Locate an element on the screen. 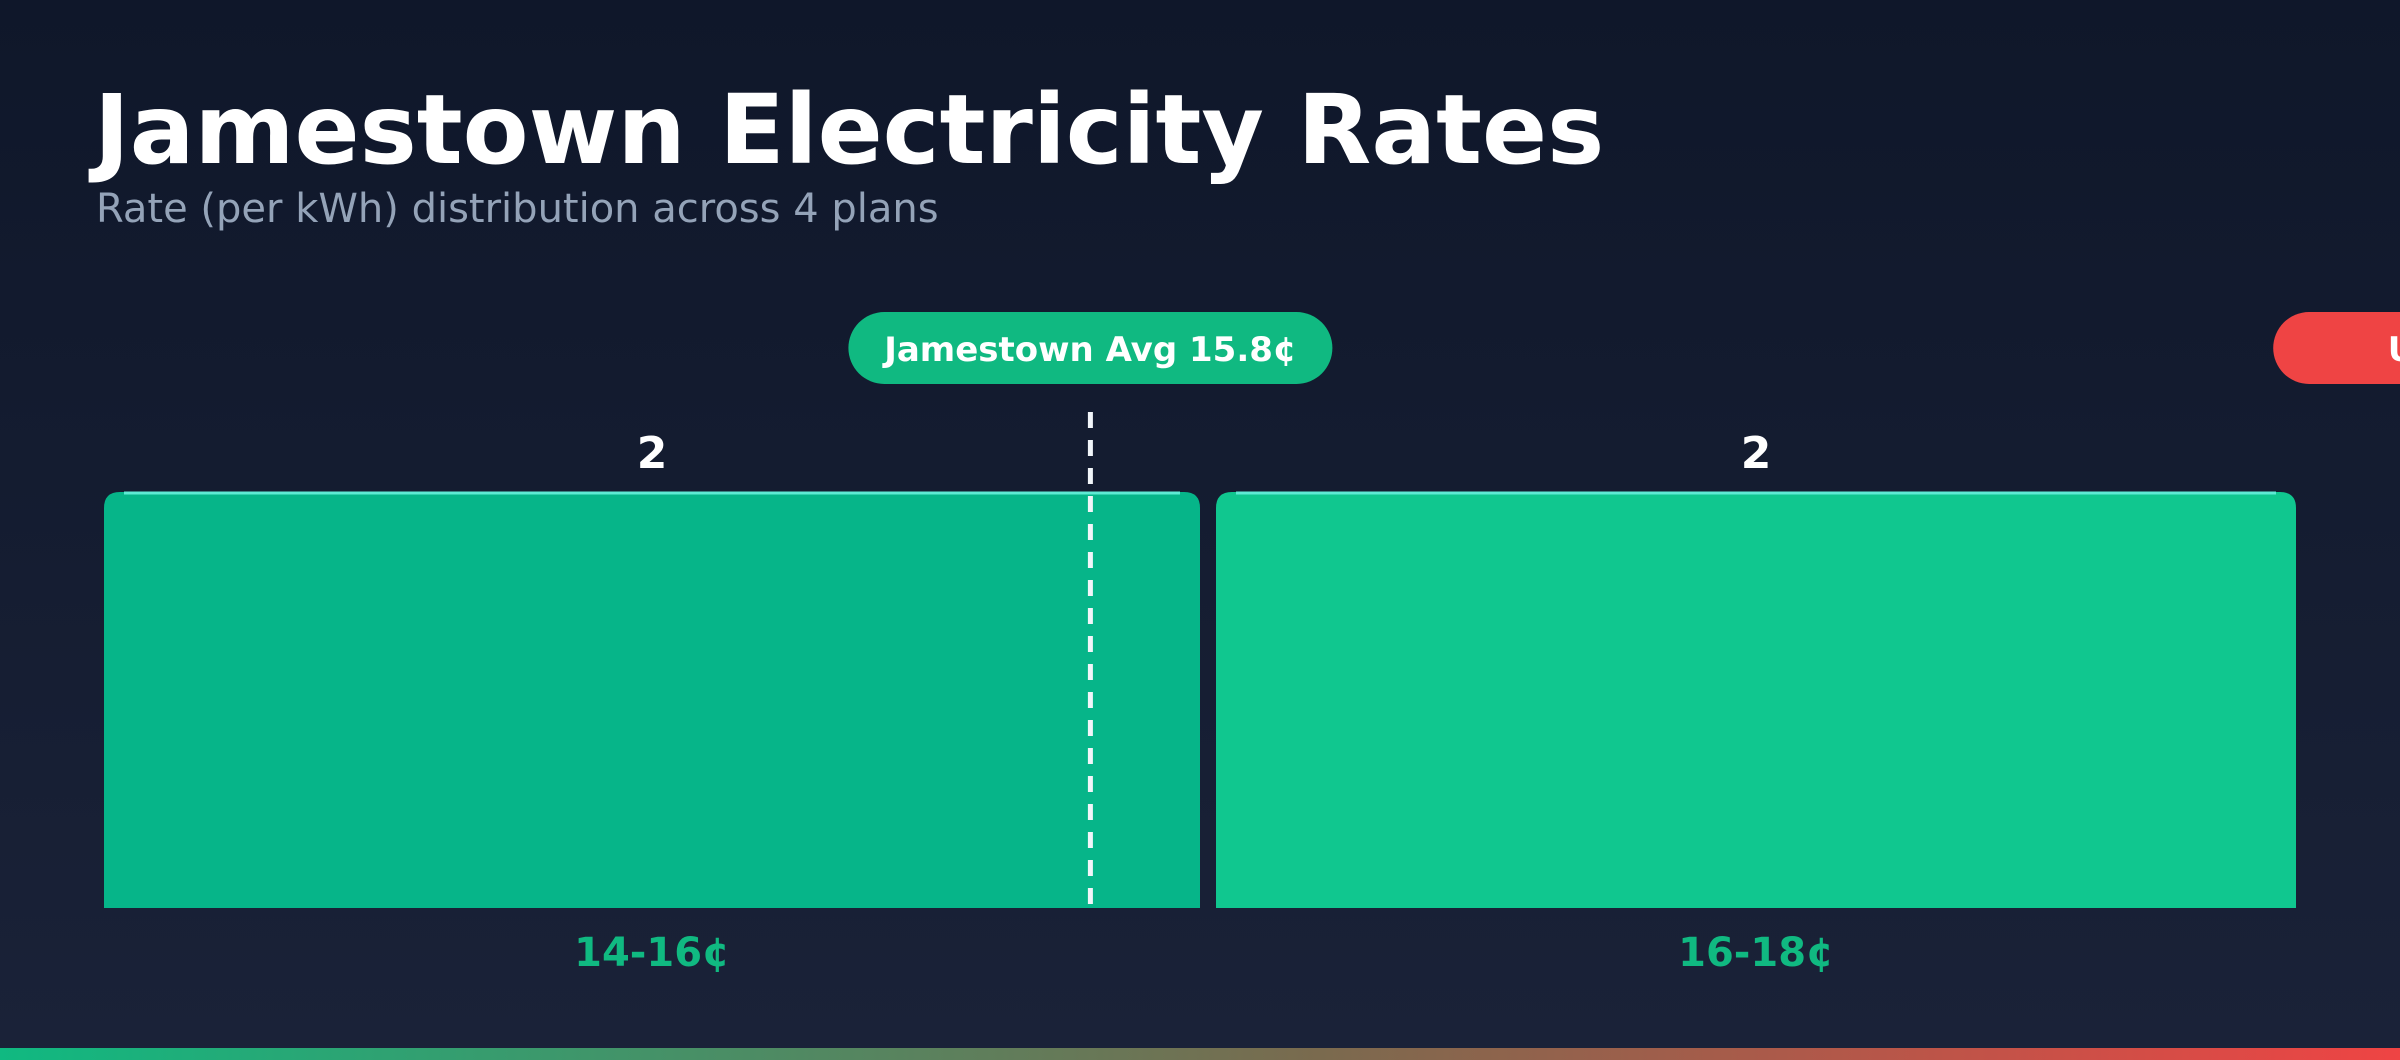 The height and width of the screenshot is (1060, 2400). chart-title: Jamestown Electricity Rates is located at coordinates (849, 130).